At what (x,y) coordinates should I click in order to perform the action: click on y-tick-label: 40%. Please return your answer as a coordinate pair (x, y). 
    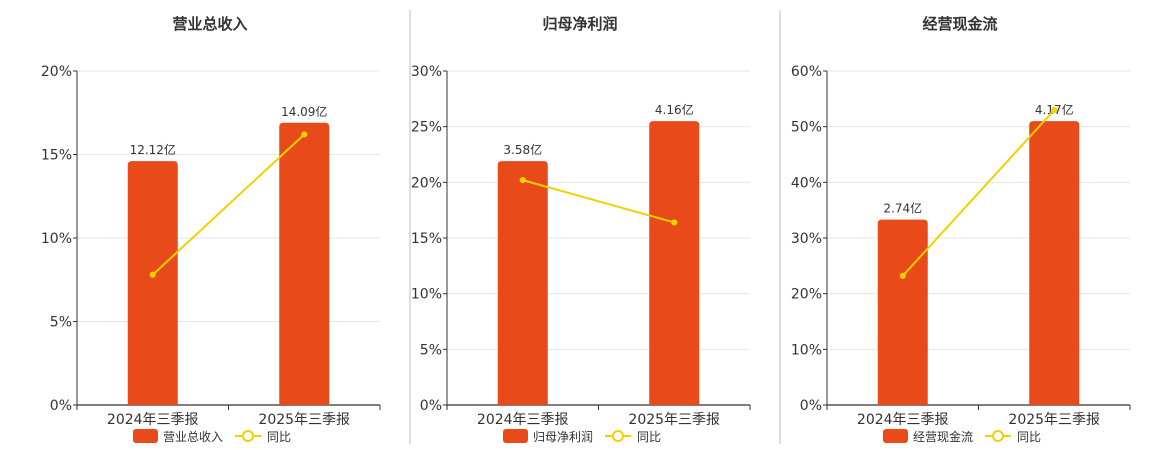
    Looking at the image, I should click on (806, 183).